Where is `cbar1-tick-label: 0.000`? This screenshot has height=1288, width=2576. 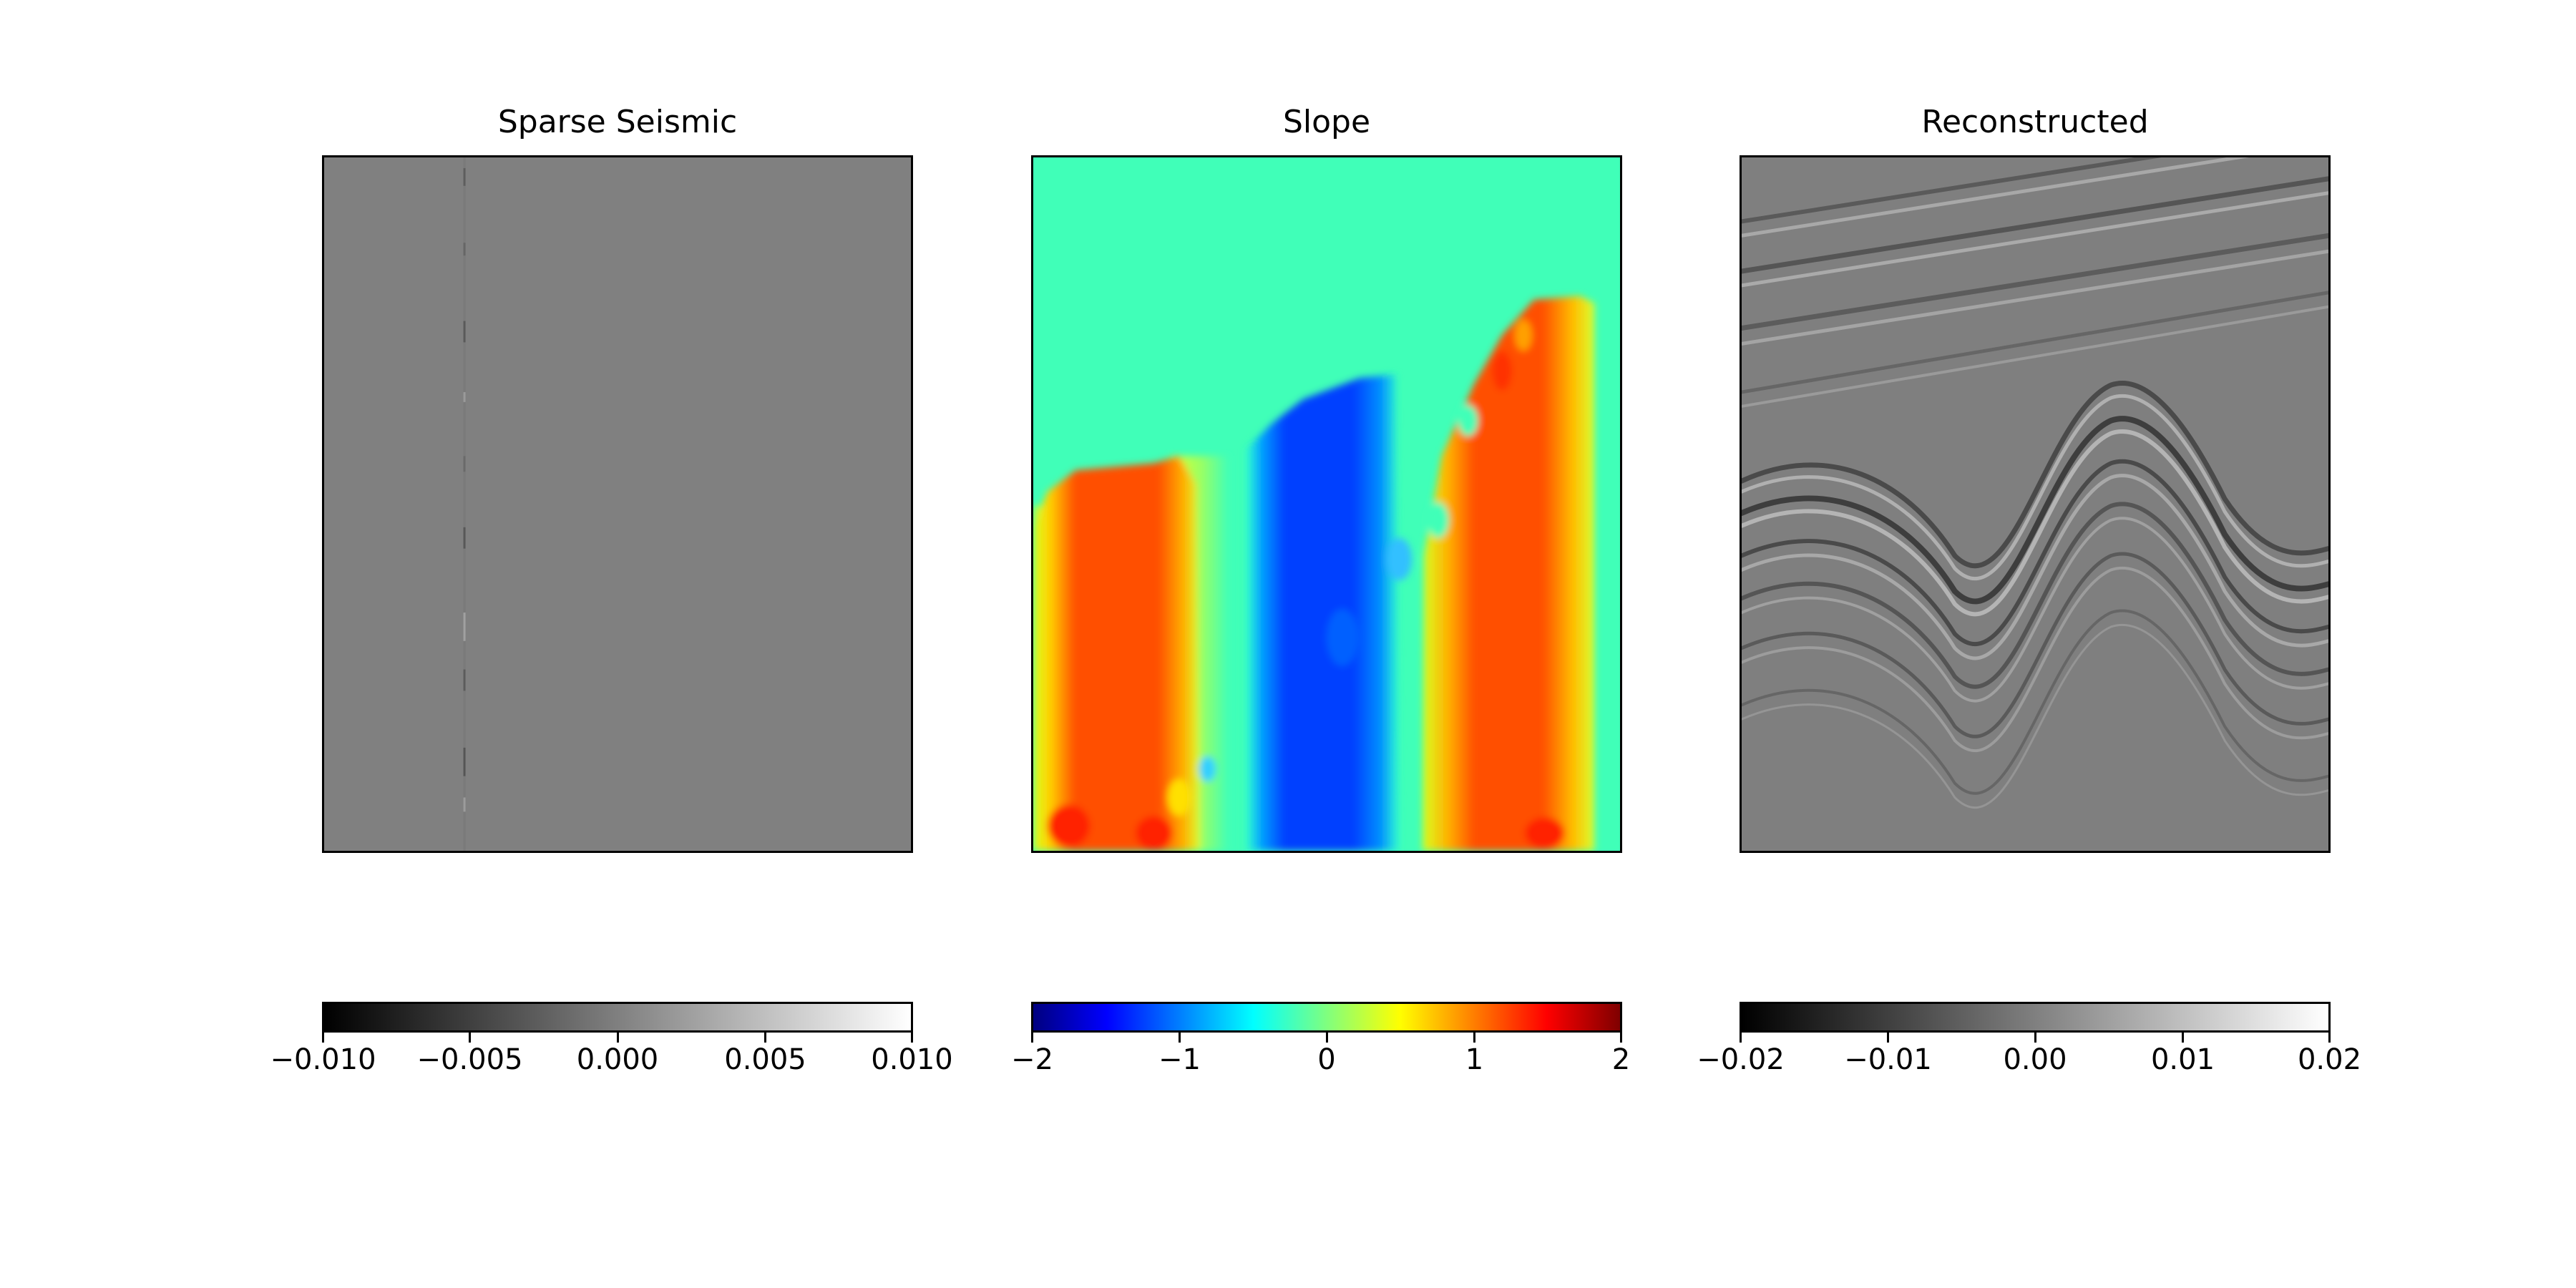
cbar1-tick-label: 0.000 is located at coordinates (617, 1059).